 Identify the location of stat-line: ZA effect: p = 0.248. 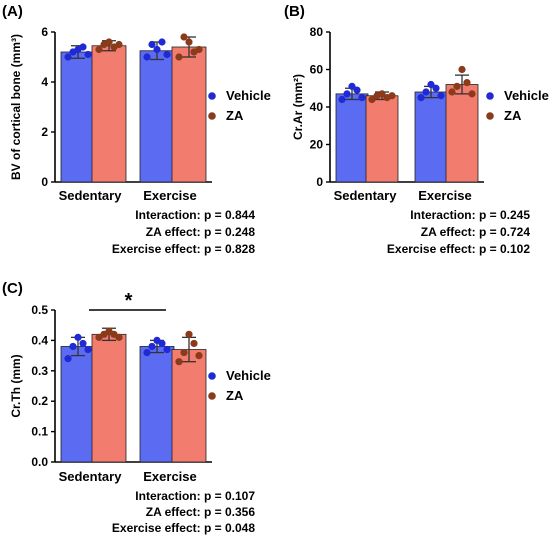
(201, 232).